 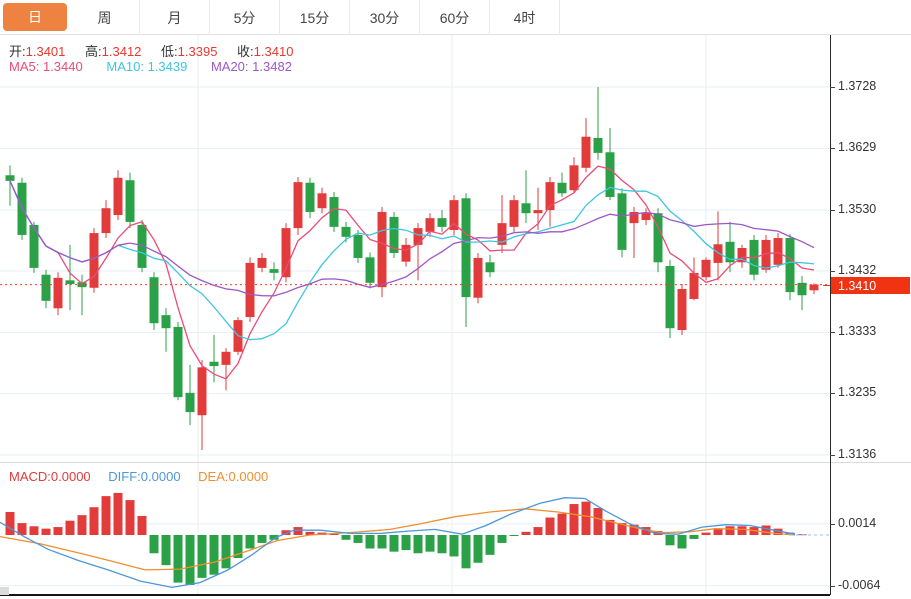 What do you see at coordinates (35, 17) in the screenshot?
I see `tab-day: 日` at bounding box center [35, 17].